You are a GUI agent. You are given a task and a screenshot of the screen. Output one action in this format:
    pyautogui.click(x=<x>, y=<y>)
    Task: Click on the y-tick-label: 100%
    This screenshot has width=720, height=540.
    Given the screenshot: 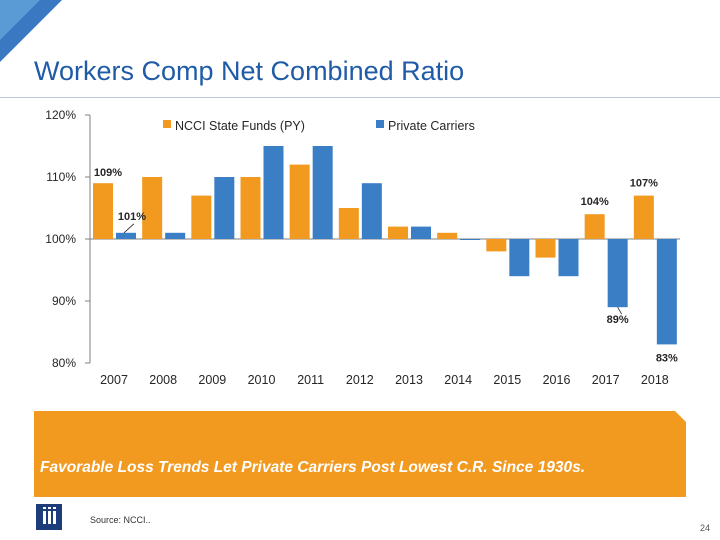 What is the action you would take?
    pyautogui.click(x=60, y=239)
    